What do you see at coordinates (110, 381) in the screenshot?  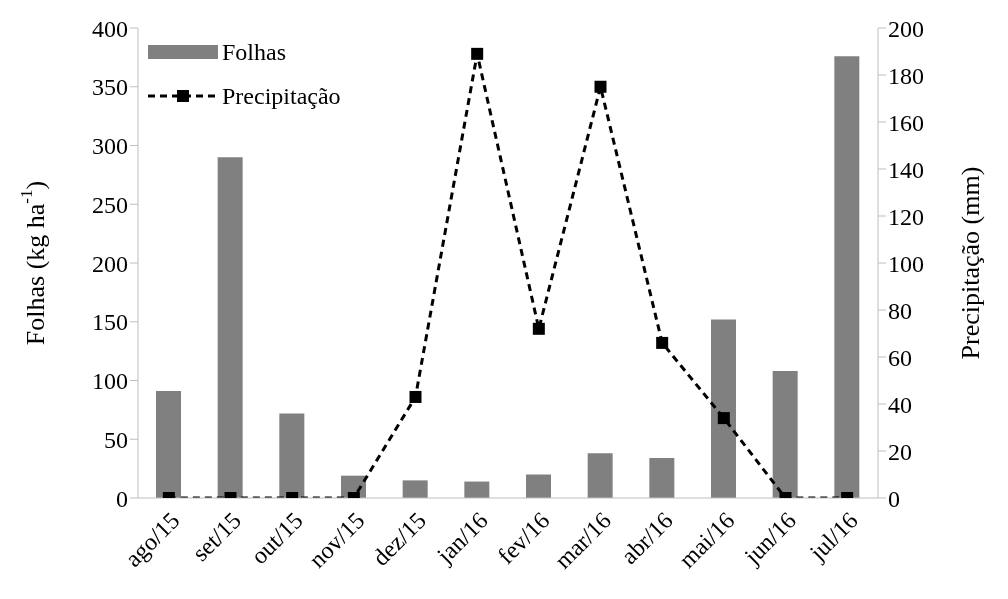 I see `y-tick-label: 100` at bounding box center [110, 381].